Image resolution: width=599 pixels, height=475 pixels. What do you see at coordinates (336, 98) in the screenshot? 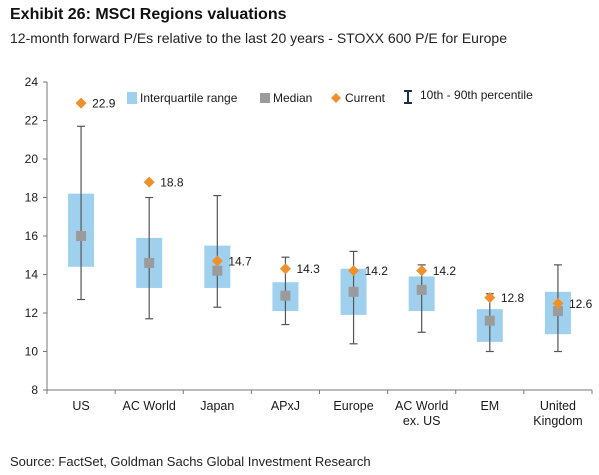
I see `legend-current-swatch` at bounding box center [336, 98].